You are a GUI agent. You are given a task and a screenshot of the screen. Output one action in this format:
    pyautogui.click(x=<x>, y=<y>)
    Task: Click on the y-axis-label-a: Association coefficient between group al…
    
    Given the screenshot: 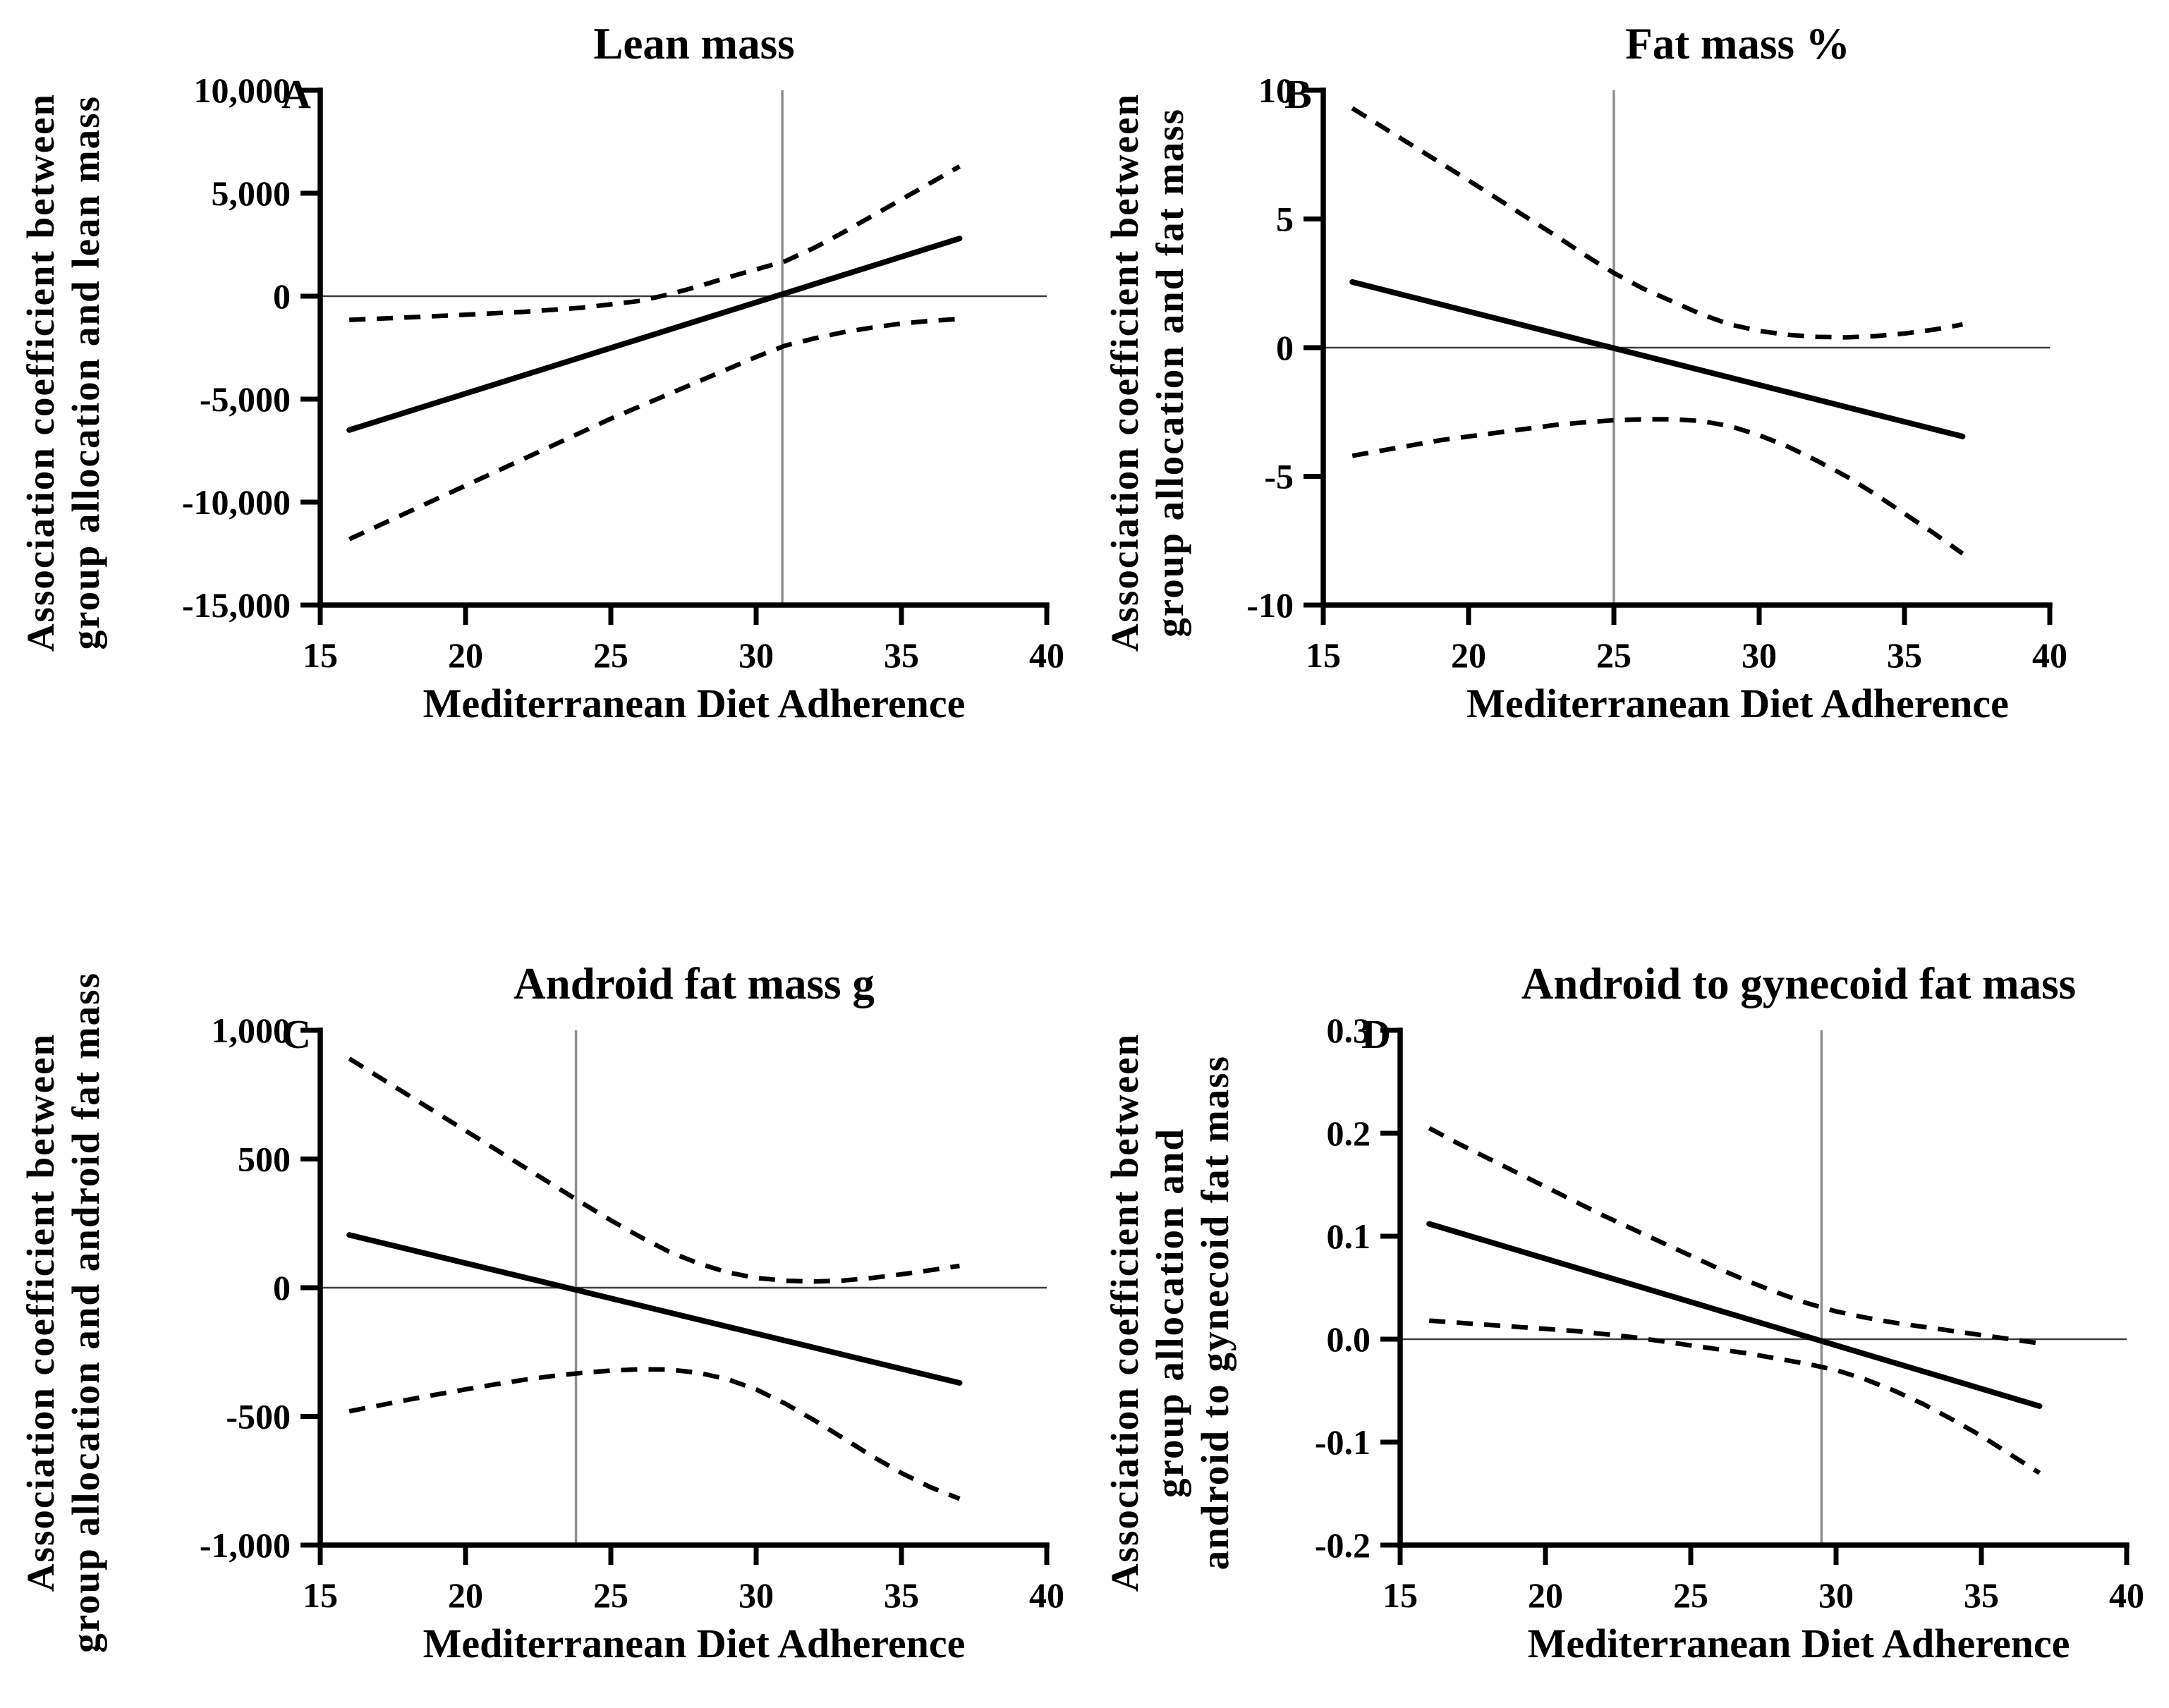 What is the action you would take?
    pyautogui.click(x=54, y=372)
    